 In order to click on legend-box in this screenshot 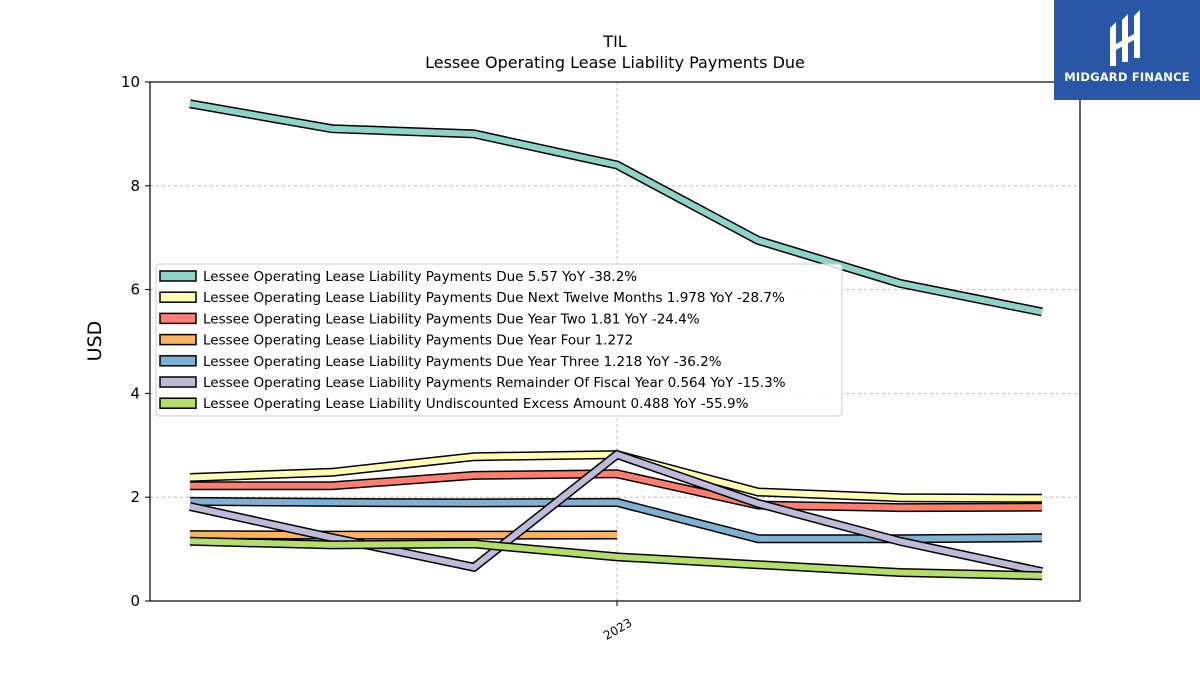, I will do `click(499, 340)`.